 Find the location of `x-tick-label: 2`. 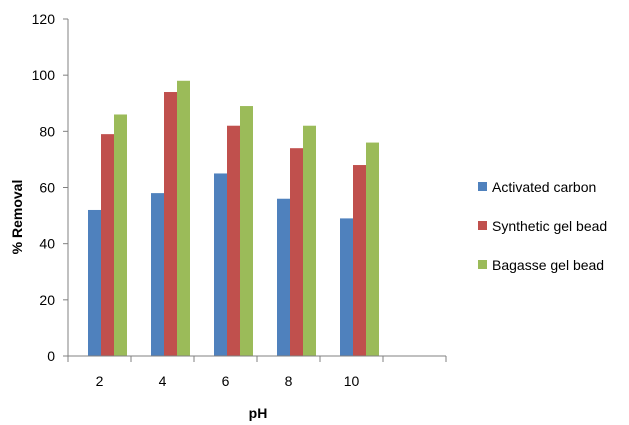

x-tick-label: 2 is located at coordinates (100, 381).